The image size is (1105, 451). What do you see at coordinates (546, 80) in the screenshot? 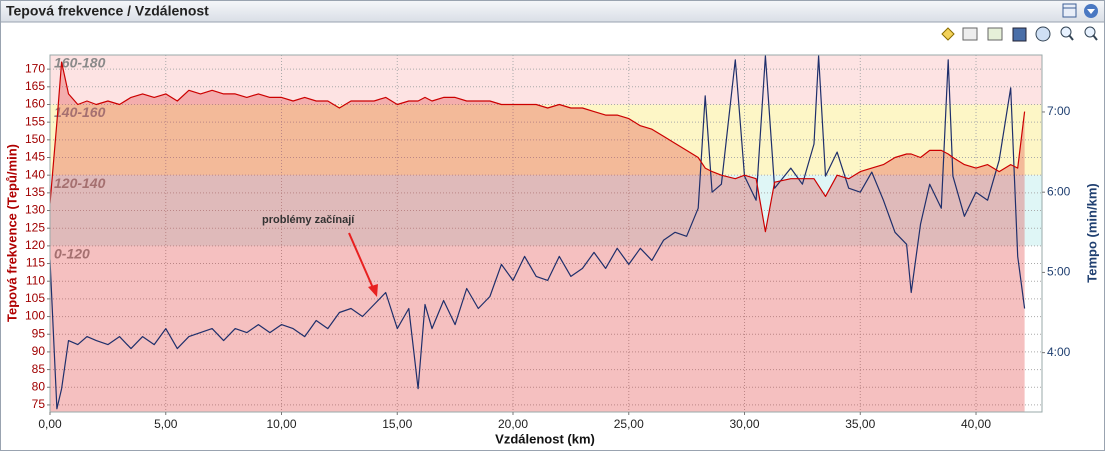
I see `zone-band` at bounding box center [546, 80].